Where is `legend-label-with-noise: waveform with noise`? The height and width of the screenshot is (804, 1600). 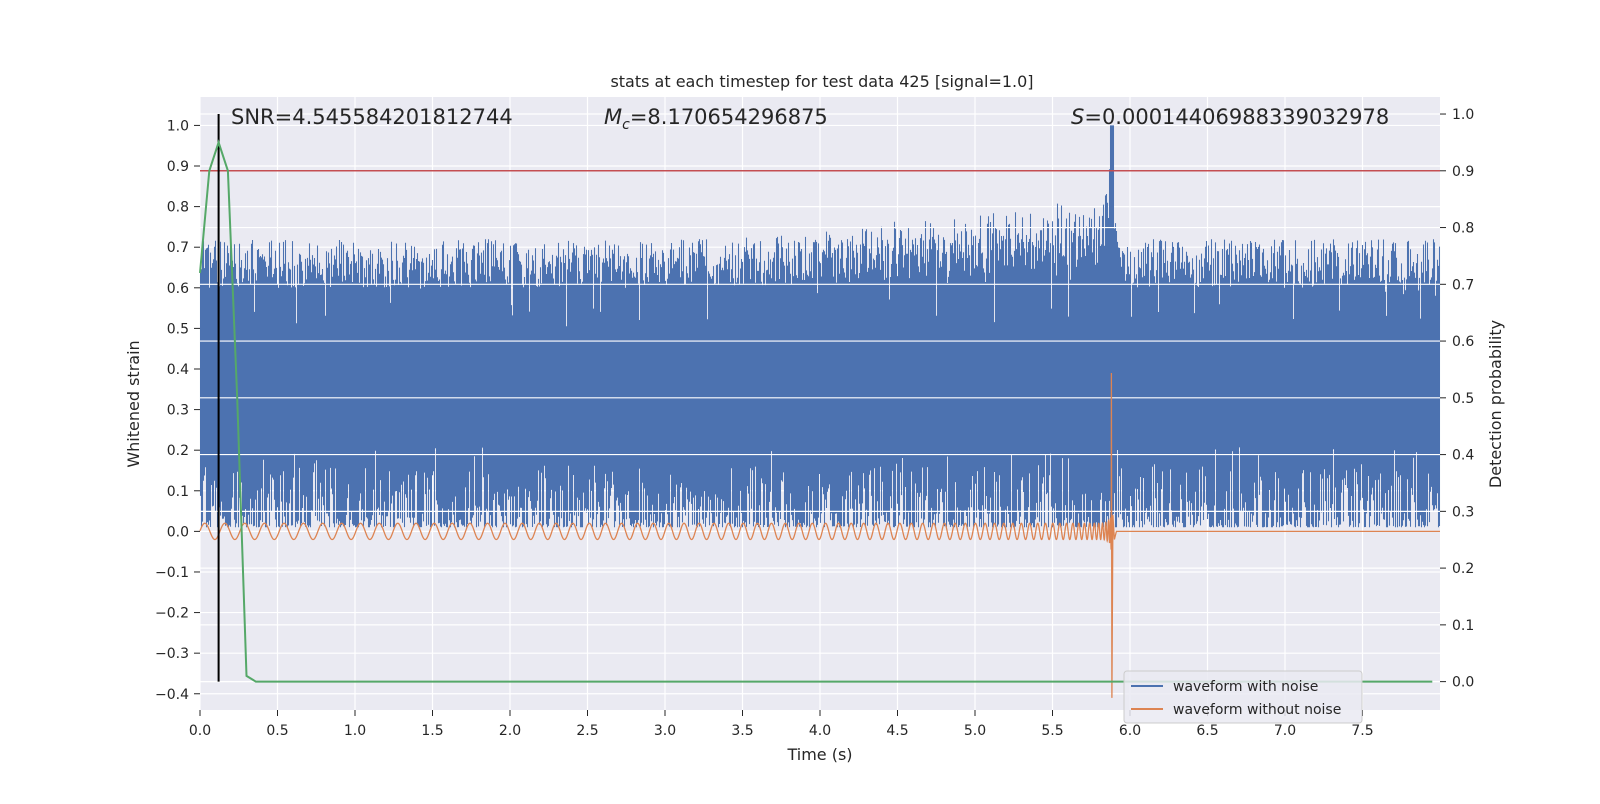 legend-label-with-noise: waveform with noise is located at coordinates (1245, 687).